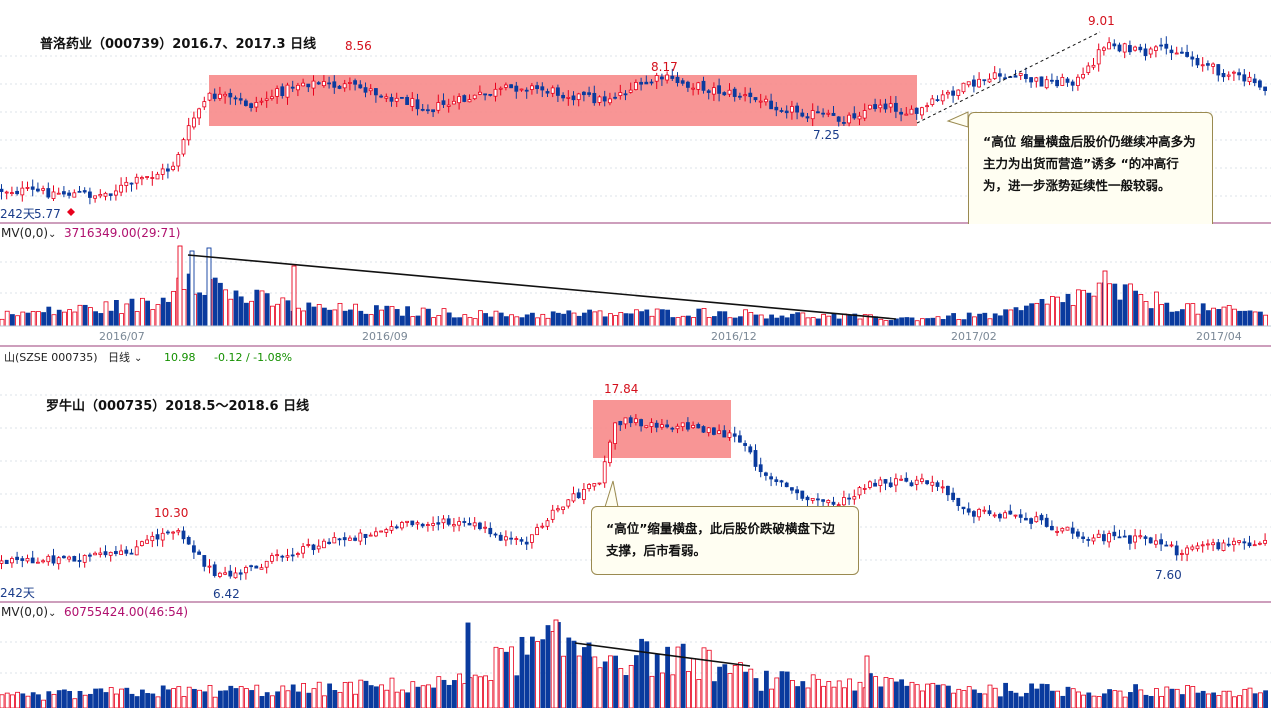 The image size is (1271, 712). Describe the element at coordinates (52, 234) in the screenshot. I see `top-volume-indicator-dropdown-icon: ⌄` at that location.